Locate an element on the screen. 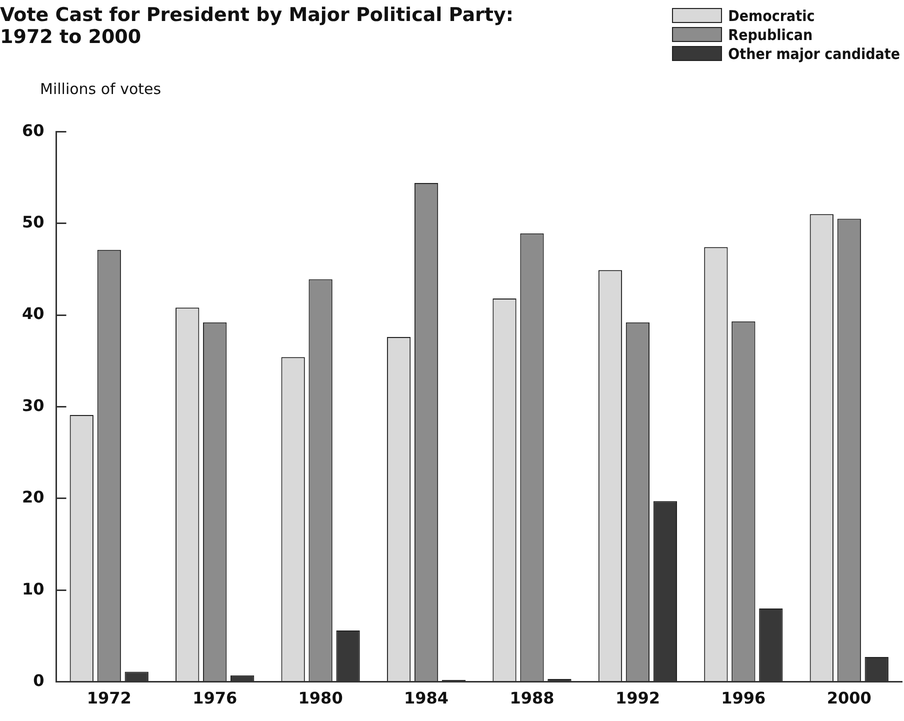 Image resolution: width=904 pixels, height=721 pixels. x-tick-label: 1976 is located at coordinates (215, 698).